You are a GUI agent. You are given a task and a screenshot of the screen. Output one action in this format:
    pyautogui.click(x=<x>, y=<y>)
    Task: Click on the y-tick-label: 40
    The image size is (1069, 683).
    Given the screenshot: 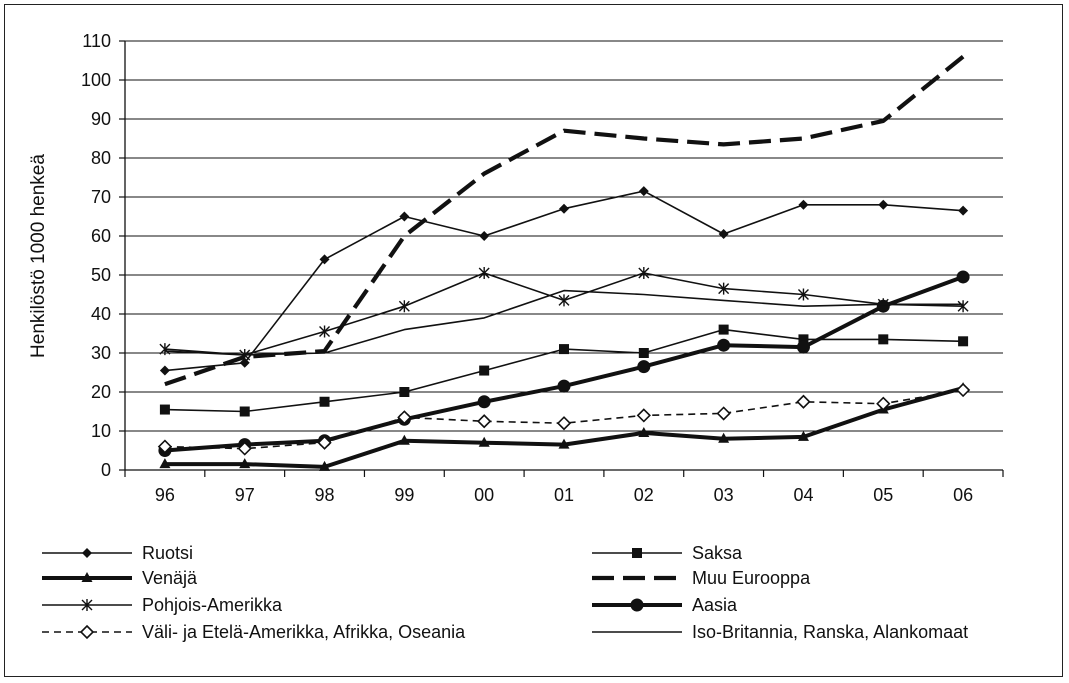 What is the action you would take?
    pyautogui.click(x=101, y=314)
    